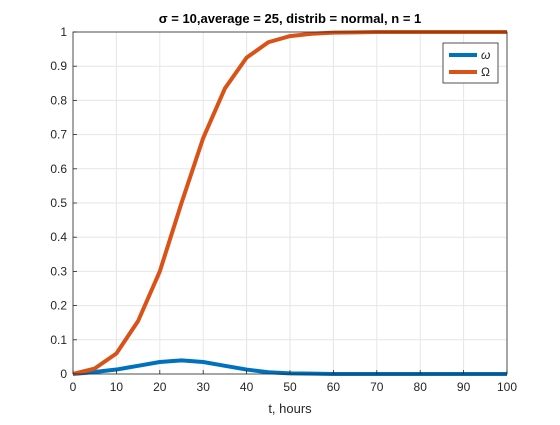  Describe the element at coordinates (58, 135) in the screenshot. I see `y-tick-label: 0.7` at that location.